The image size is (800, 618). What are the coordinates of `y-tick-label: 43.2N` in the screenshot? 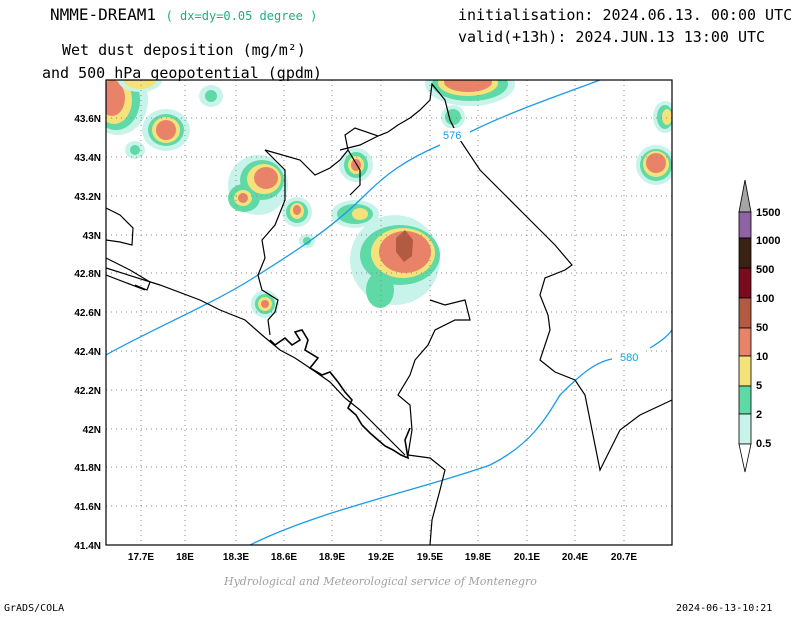 It's located at (87, 197).